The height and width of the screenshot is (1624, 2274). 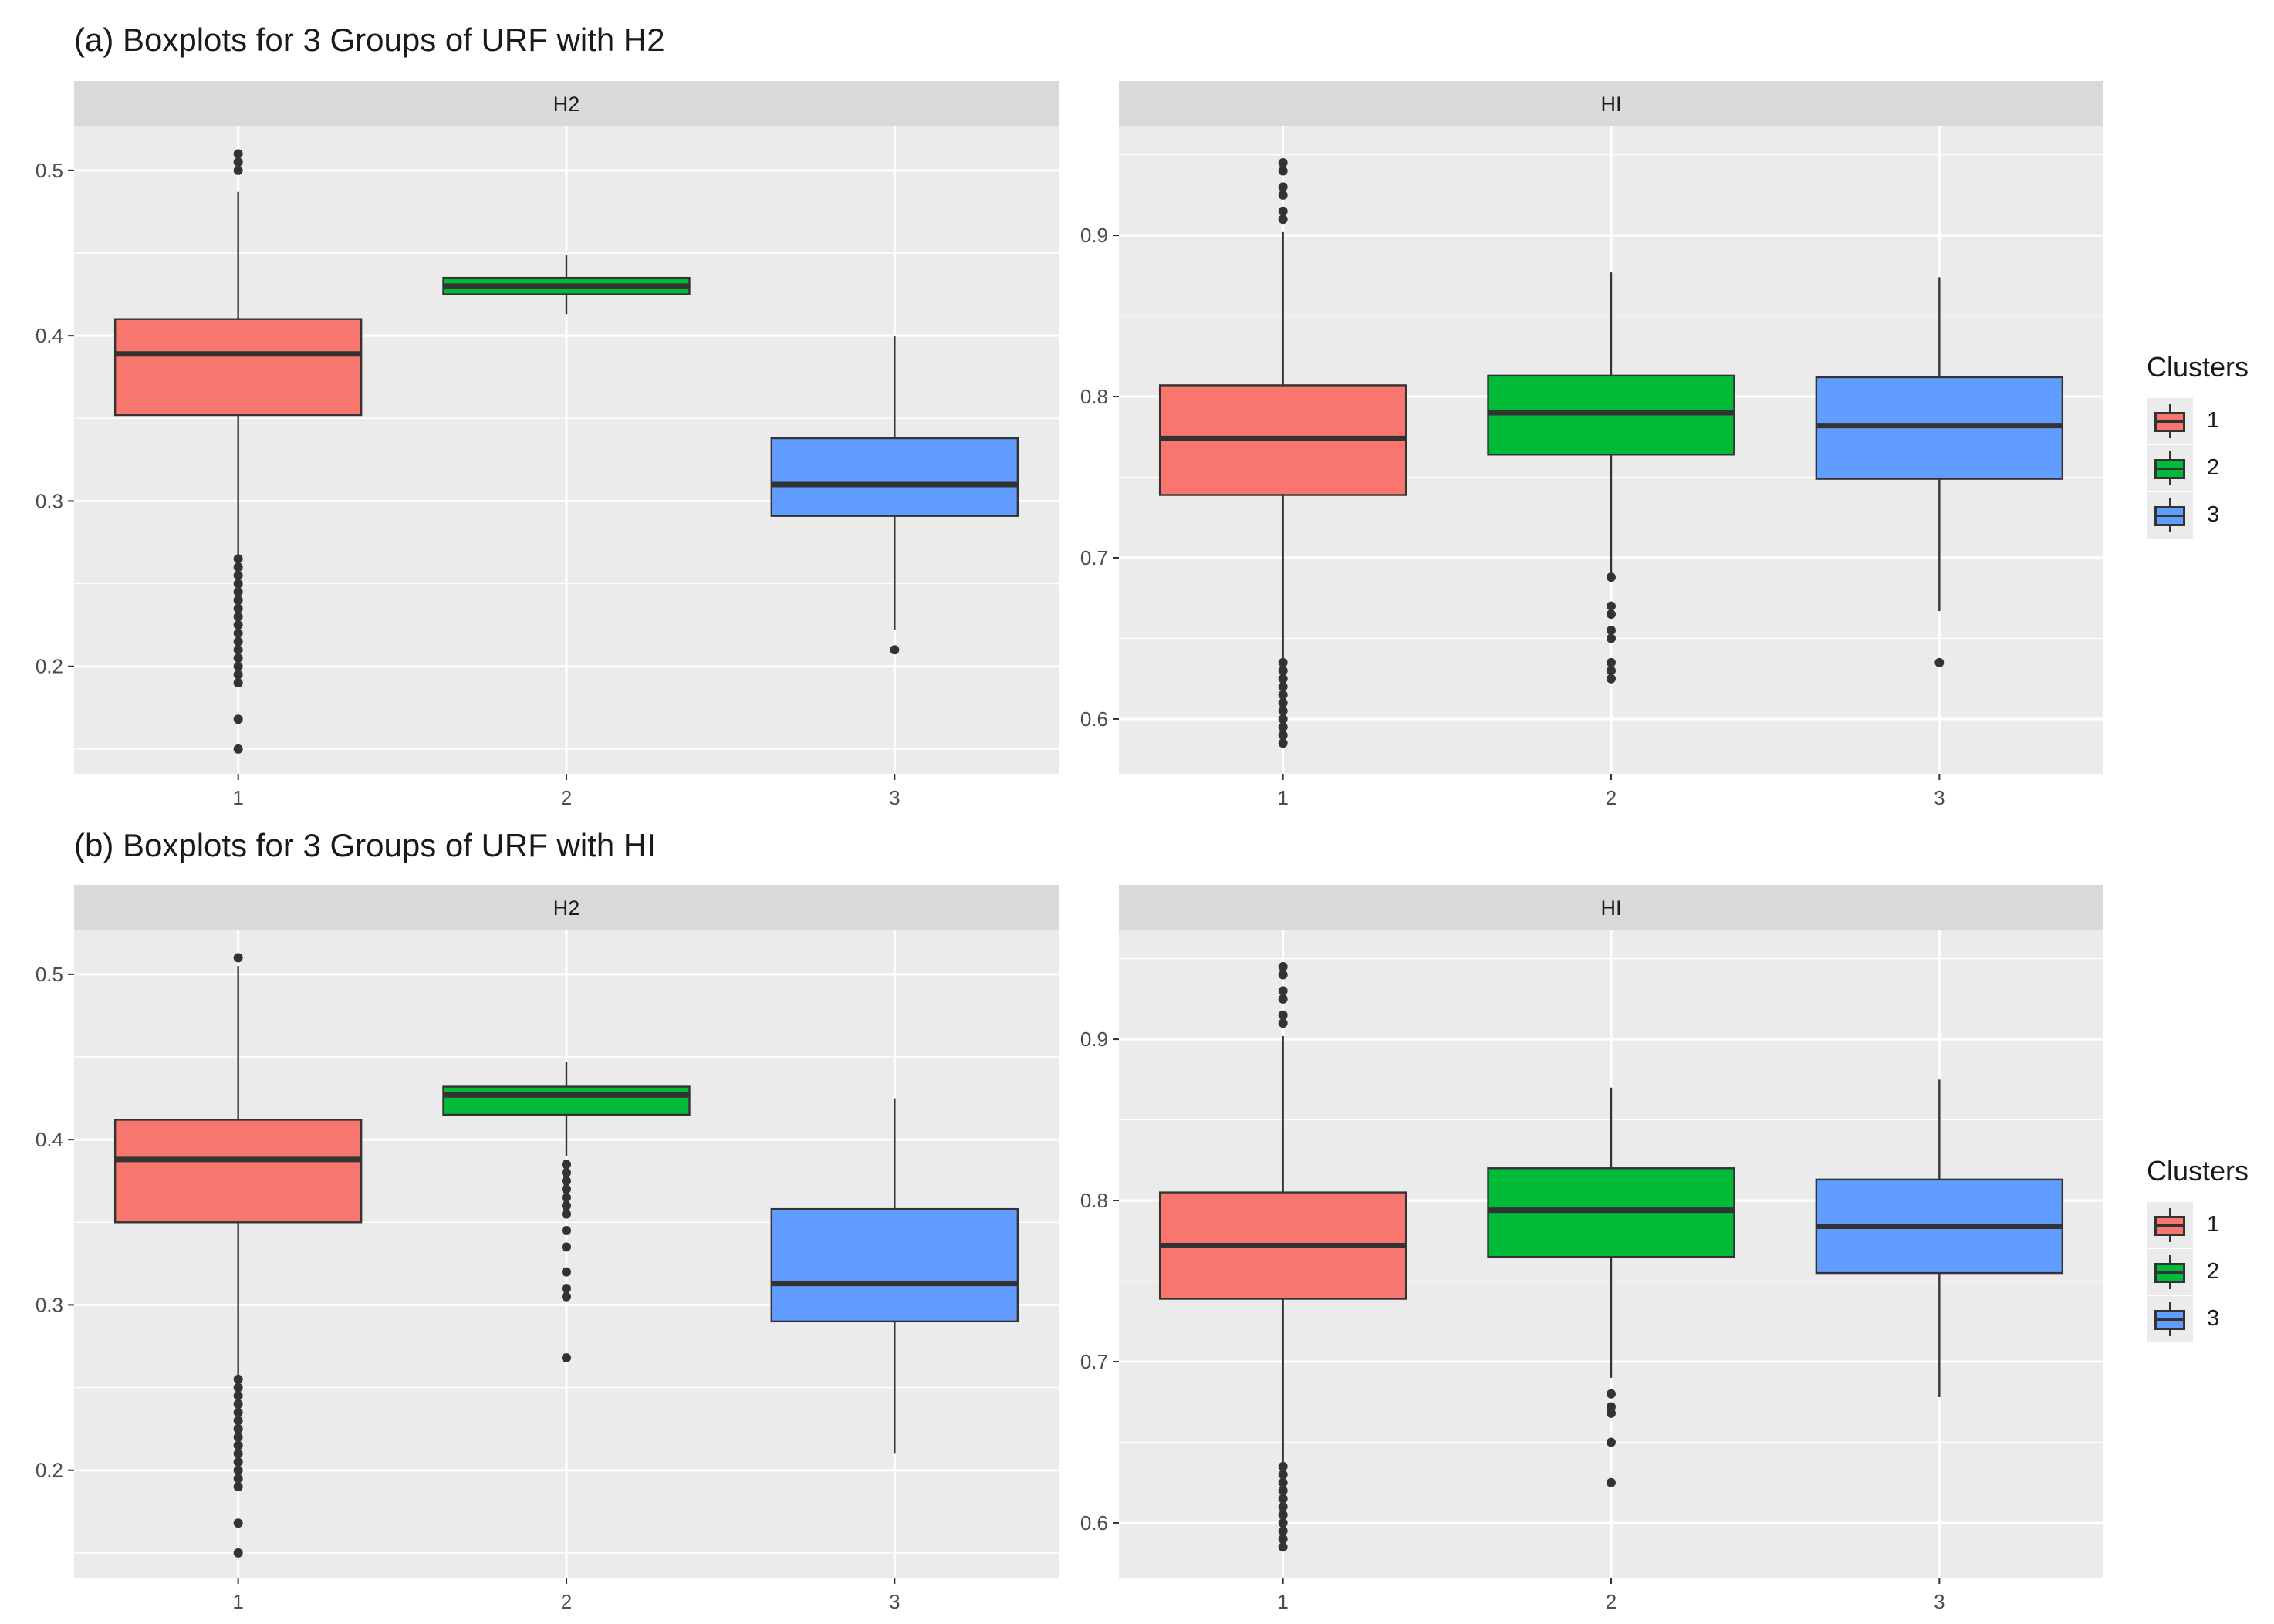 What do you see at coordinates (2208, 1271) in the screenshot?
I see `legend-item-2: 2` at bounding box center [2208, 1271].